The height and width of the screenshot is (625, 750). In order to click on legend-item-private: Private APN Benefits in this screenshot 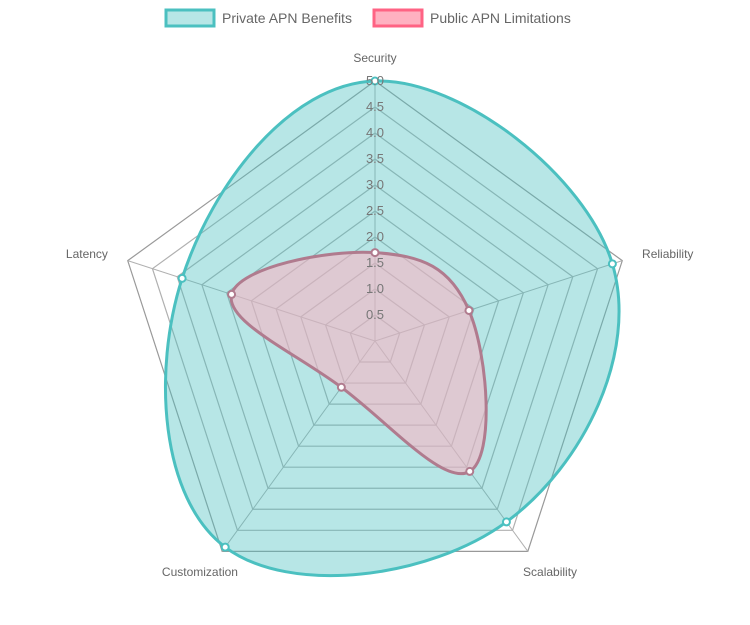, I will do `click(258, 18)`.